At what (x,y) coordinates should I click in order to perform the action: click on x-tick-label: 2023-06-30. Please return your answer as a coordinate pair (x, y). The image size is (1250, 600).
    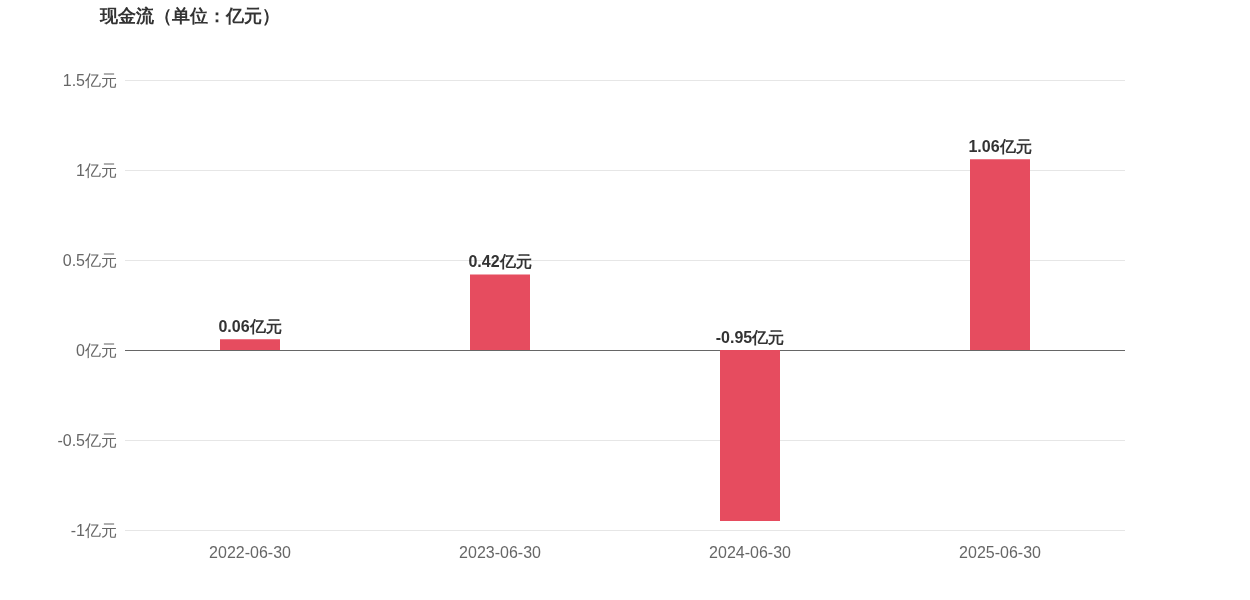
    Looking at the image, I should click on (500, 552).